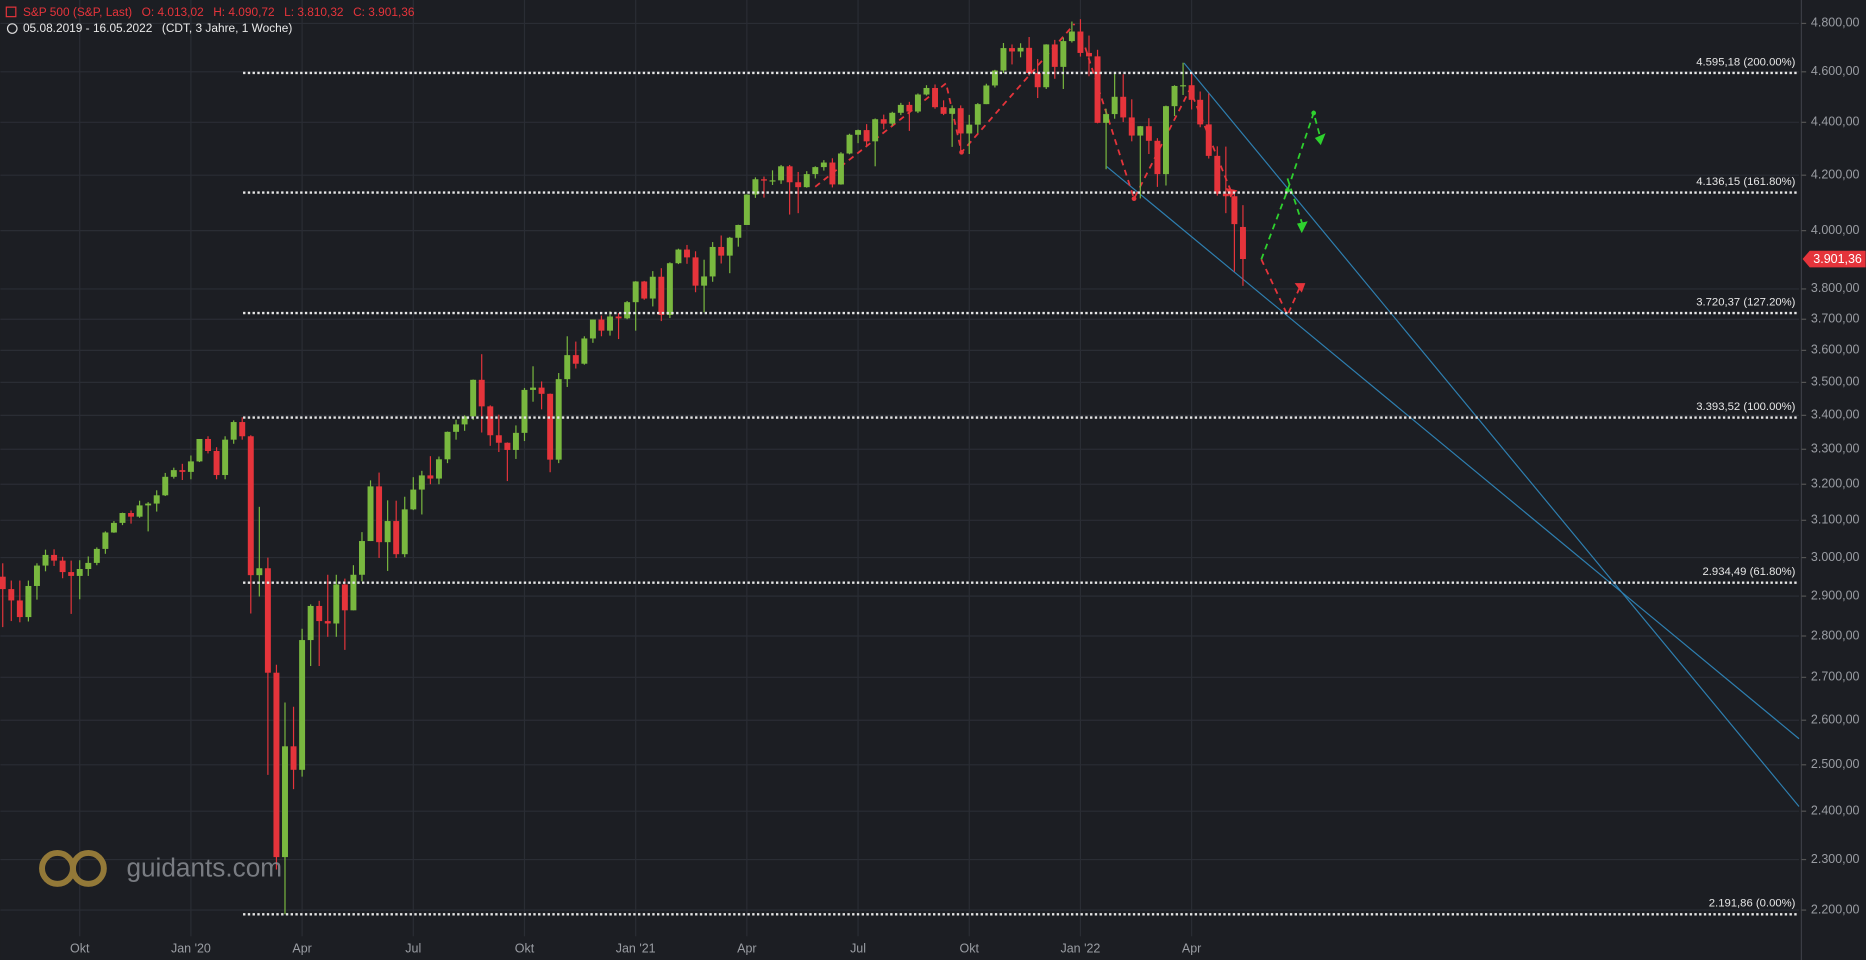  What do you see at coordinates (1835, 595) in the screenshot?
I see `y-tick-label: 2.900,00` at bounding box center [1835, 595].